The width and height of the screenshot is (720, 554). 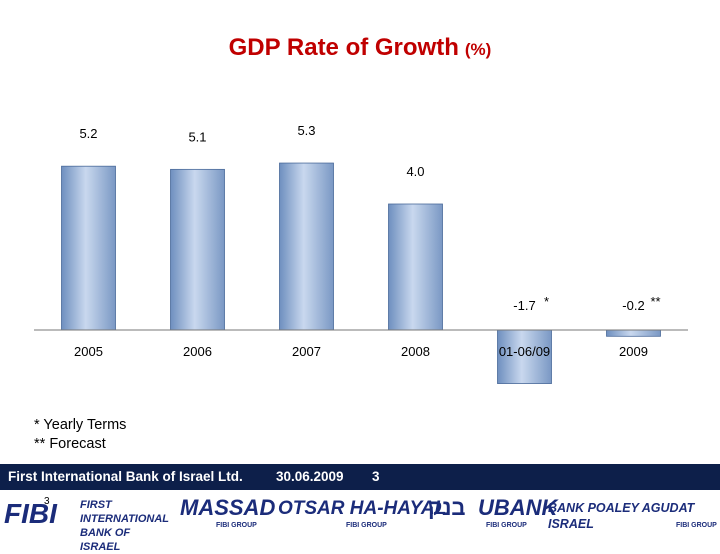 I want to click on fibi-logo: FIBI, so click(x=30, y=513).